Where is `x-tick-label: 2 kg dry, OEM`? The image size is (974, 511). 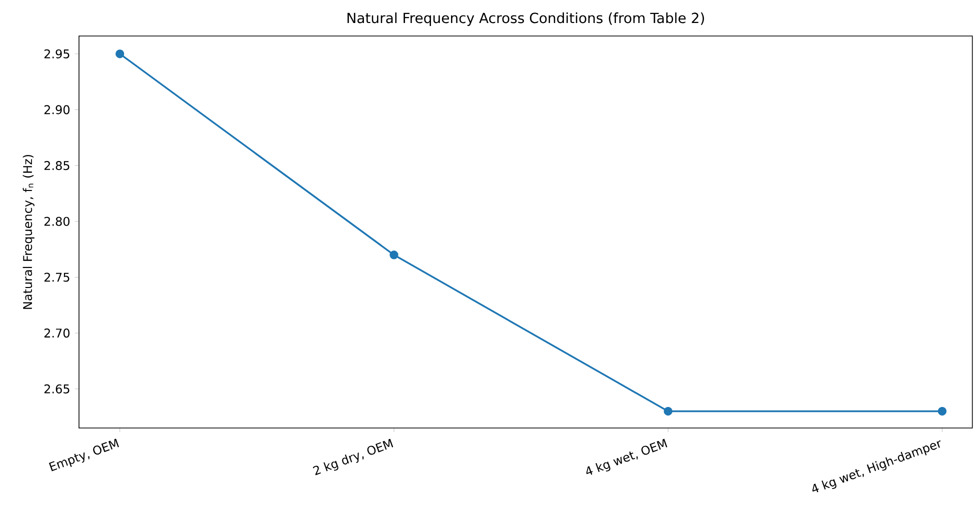
x-tick-label: 2 kg dry, OEM is located at coordinates (353, 457).